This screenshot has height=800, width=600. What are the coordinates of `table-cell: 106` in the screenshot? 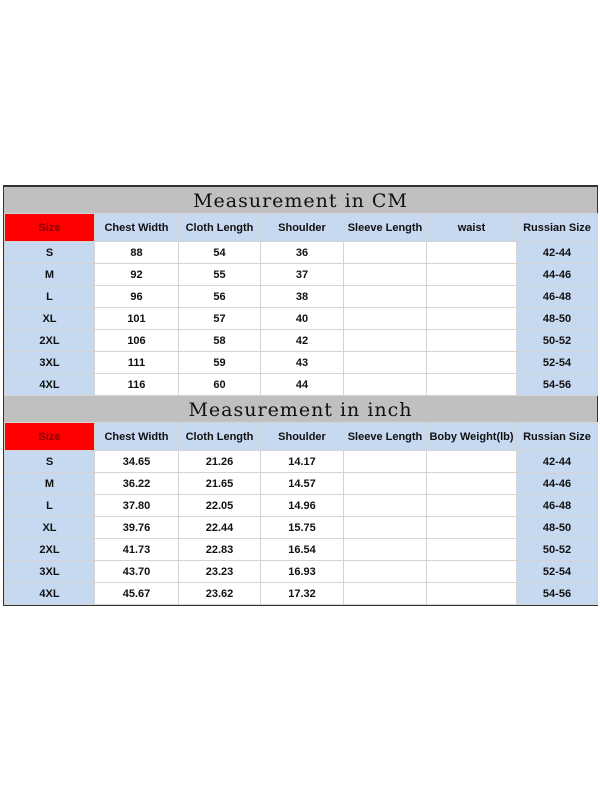 It's located at (136, 340).